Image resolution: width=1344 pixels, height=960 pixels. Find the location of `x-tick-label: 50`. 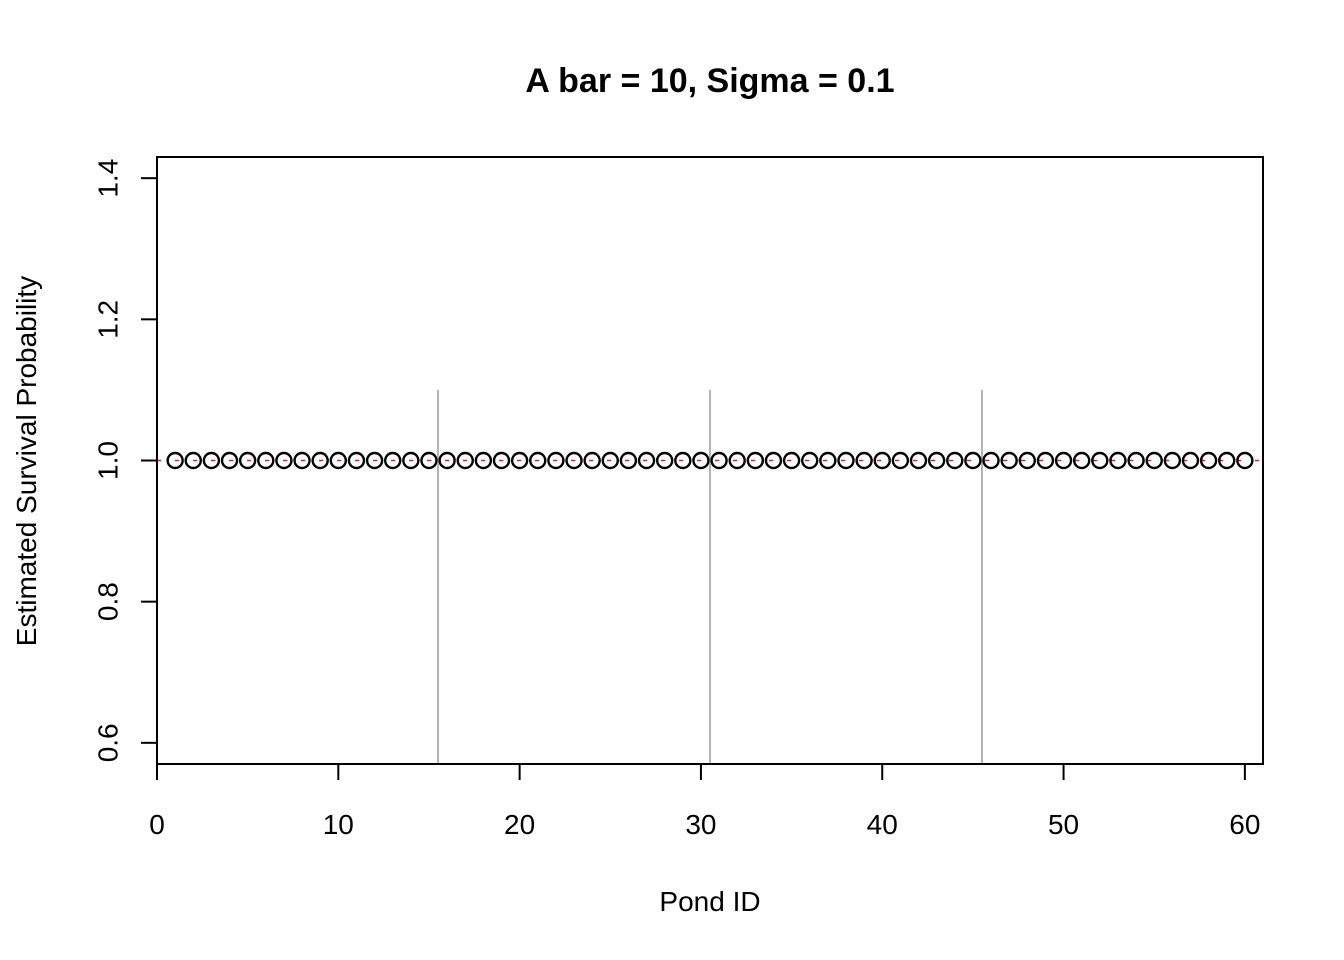

x-tick-label: 50 is located at coordinates (1063, 824).